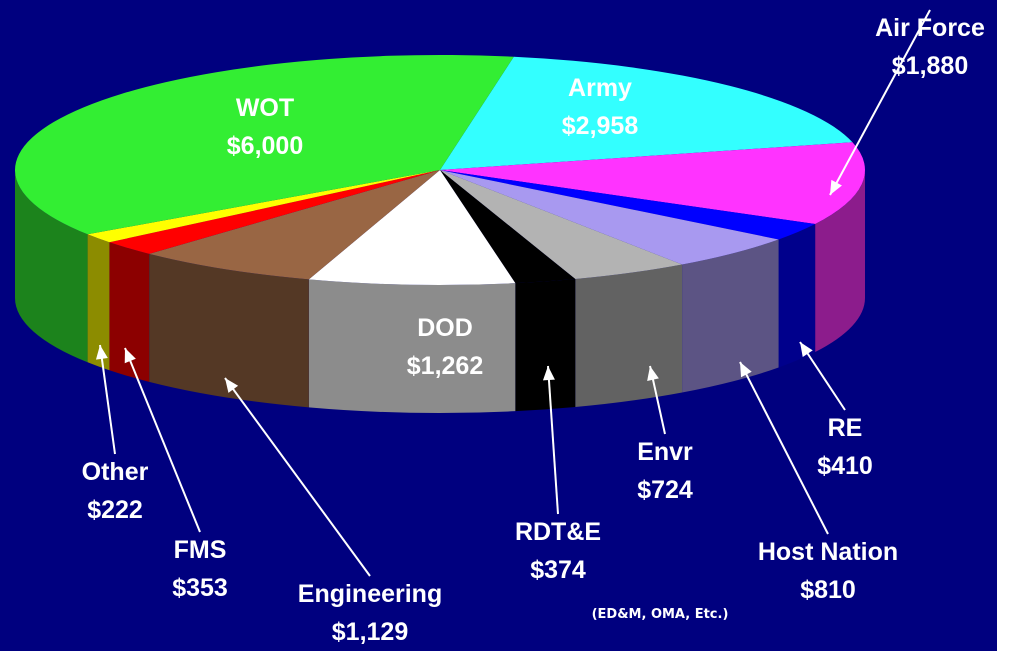  What do you see at coordinates (845, 447) in the screenshot?
I see `slice-label: RE $410` at bounding box center [845, 447].